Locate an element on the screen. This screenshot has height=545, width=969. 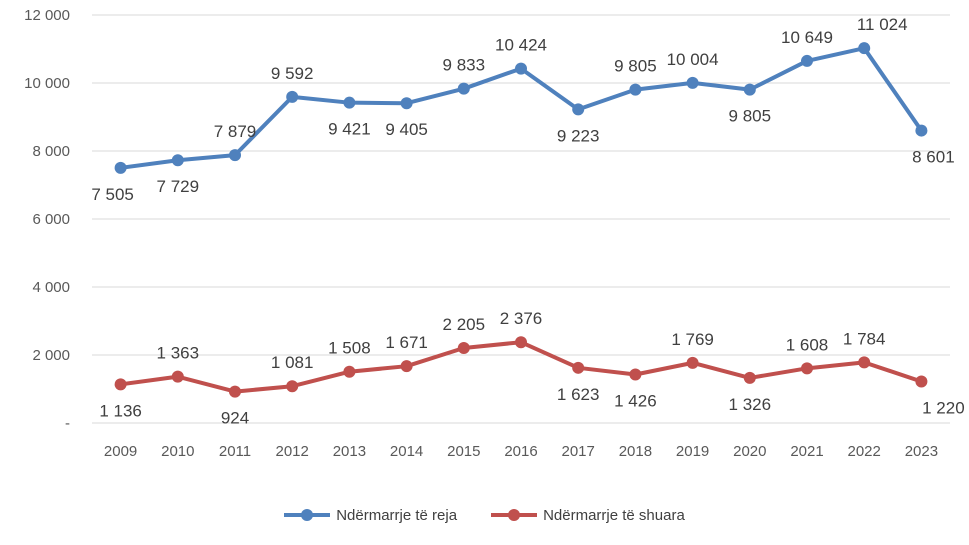
data-label: 9 421 is located at coordinates (349, 129).